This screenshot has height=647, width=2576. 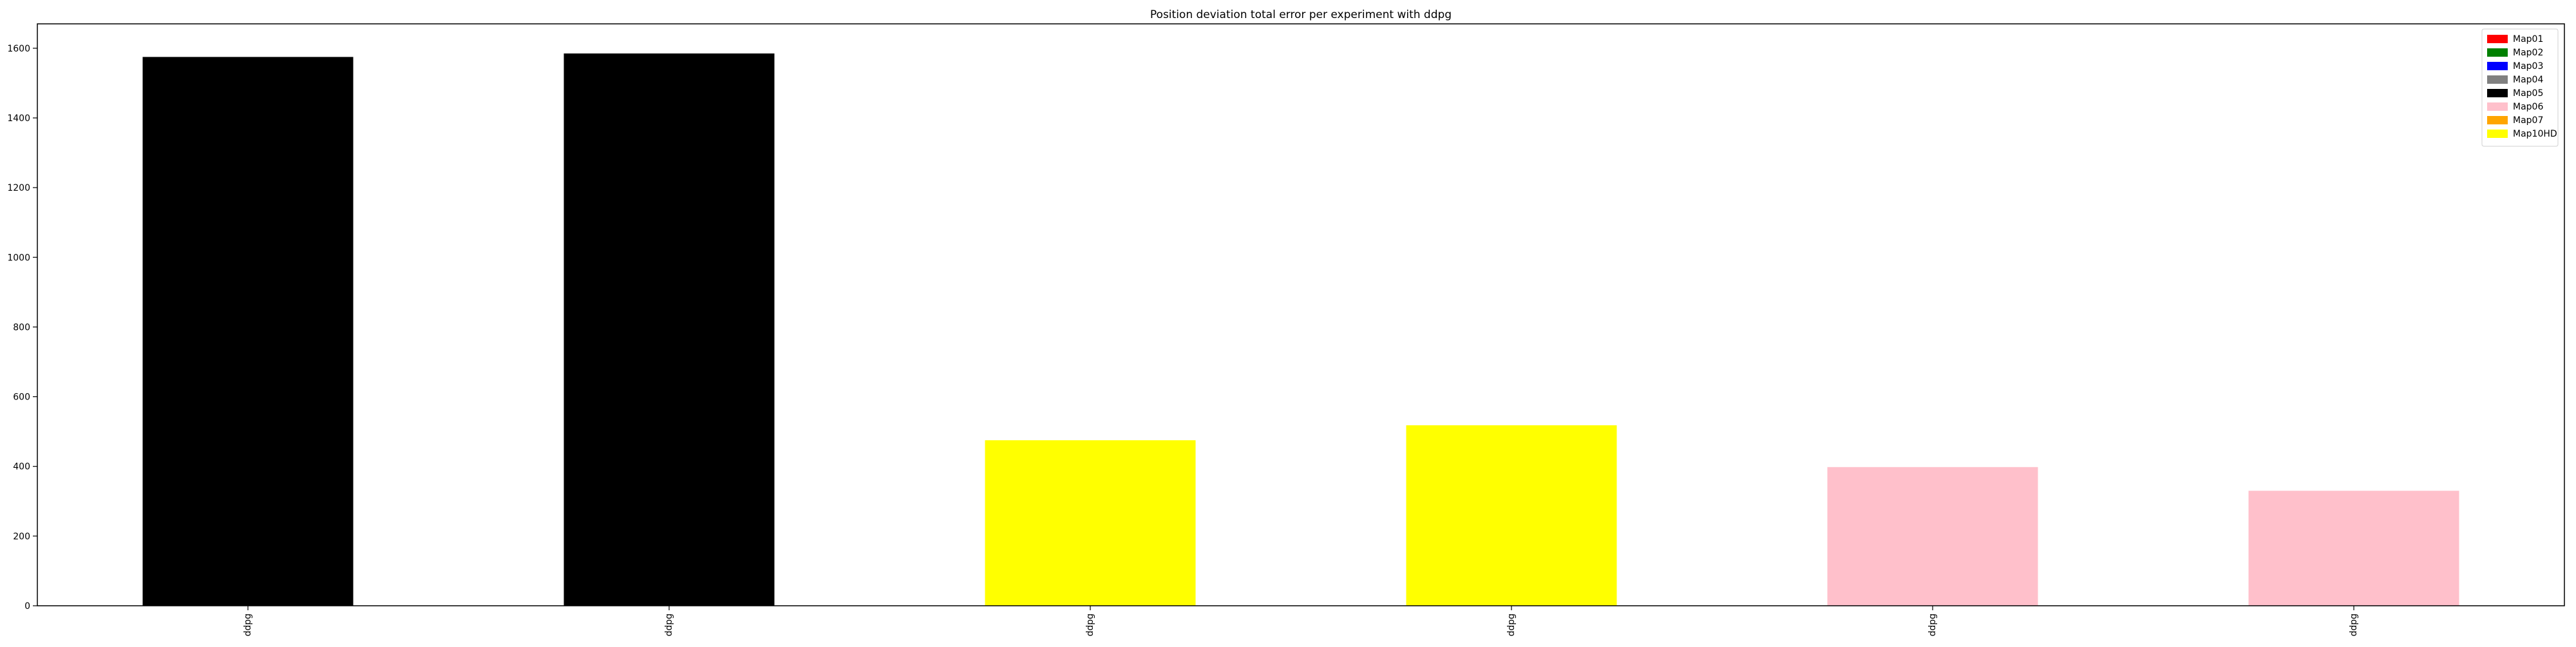 I want to click on legend-label-map02: Map02, so click(x=2528, y=53).